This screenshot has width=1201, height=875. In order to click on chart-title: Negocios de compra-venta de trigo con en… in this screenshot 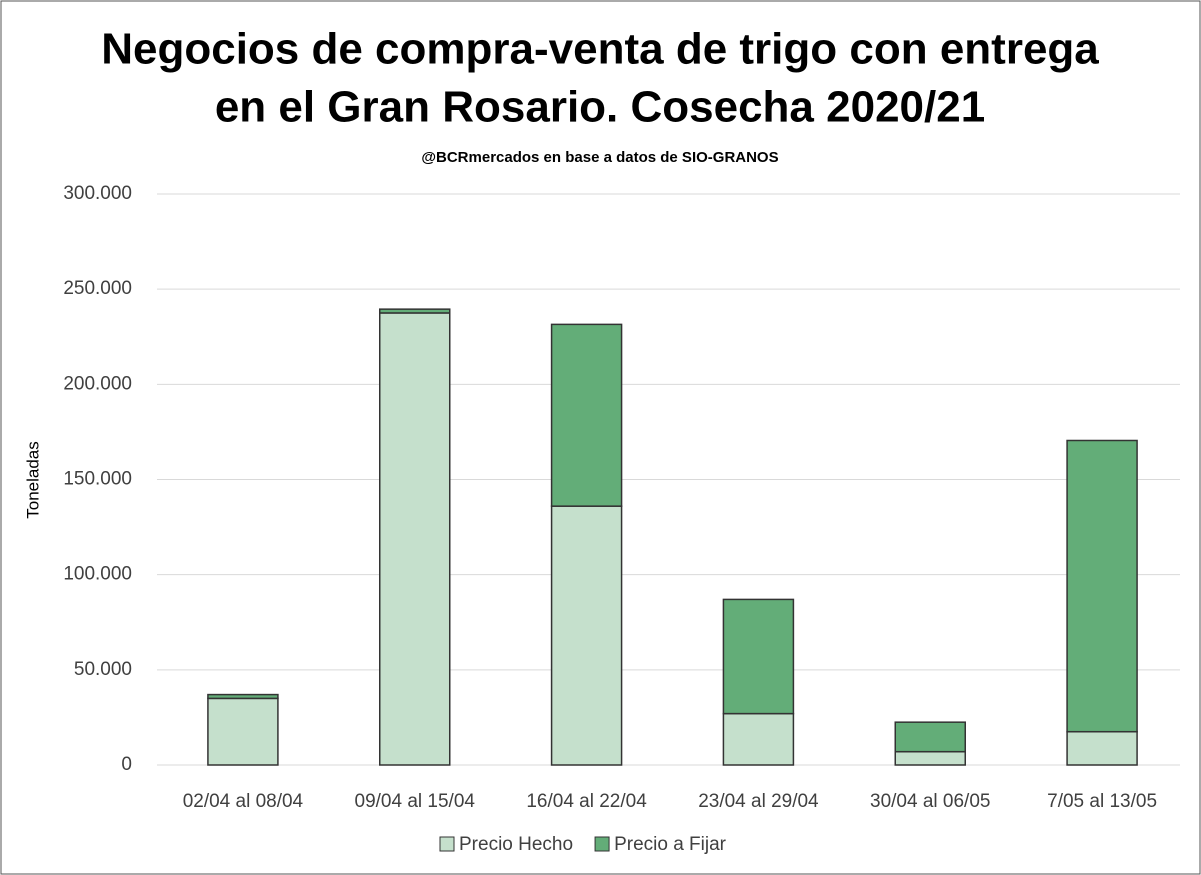, I will do `click(600, 49)`.